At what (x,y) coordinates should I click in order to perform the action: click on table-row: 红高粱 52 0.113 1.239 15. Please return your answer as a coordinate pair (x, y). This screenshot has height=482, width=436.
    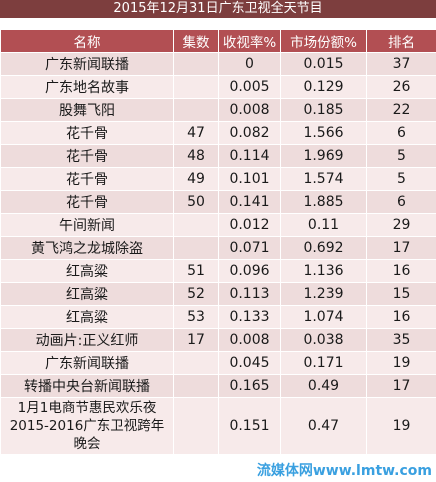
    Looking at the image, I should click on (218, 294).